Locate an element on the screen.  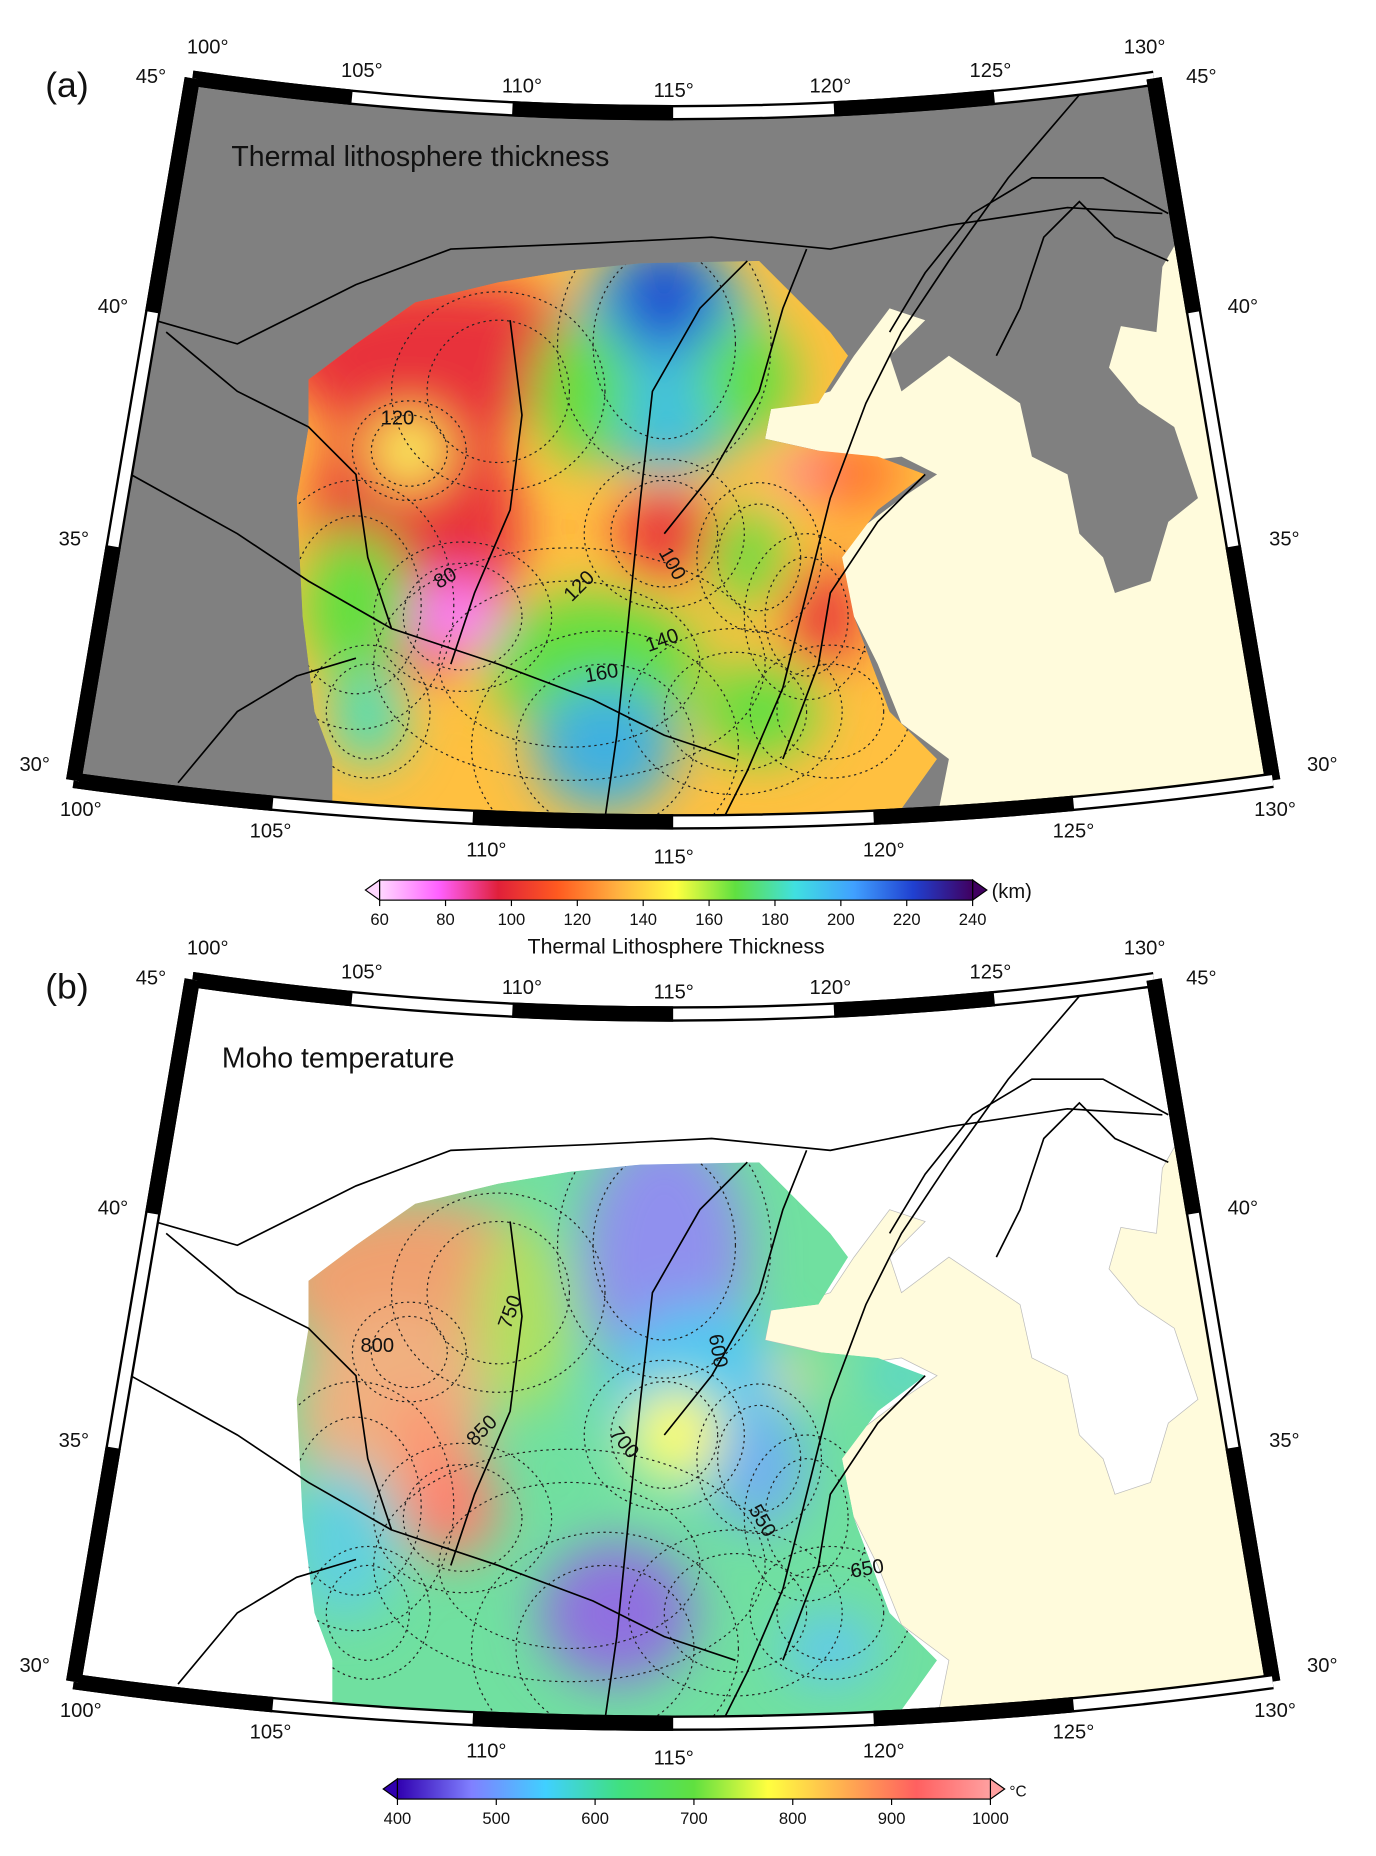
colorbar-end is located at coordinates (390, 1789).